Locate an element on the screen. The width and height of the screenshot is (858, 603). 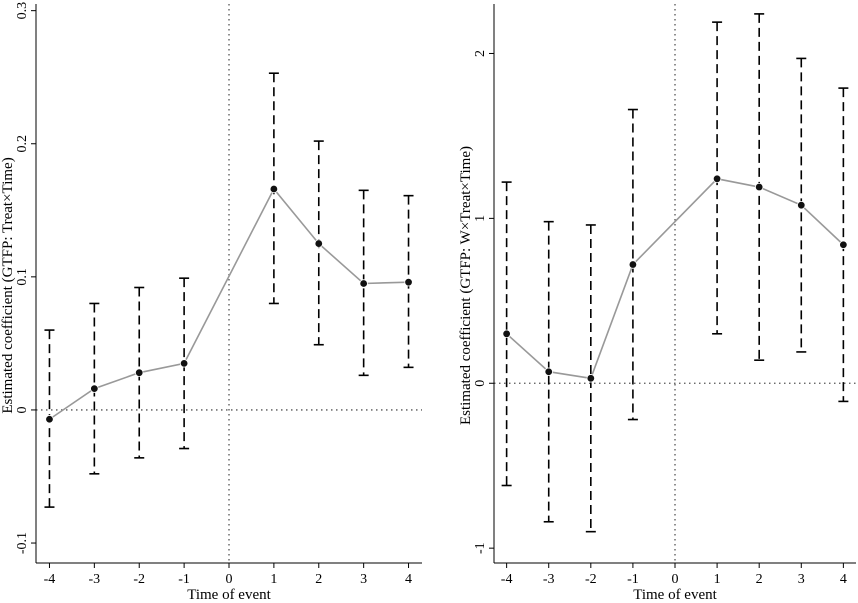
y-tick-label: -1 is located at coordinates (480, 548).